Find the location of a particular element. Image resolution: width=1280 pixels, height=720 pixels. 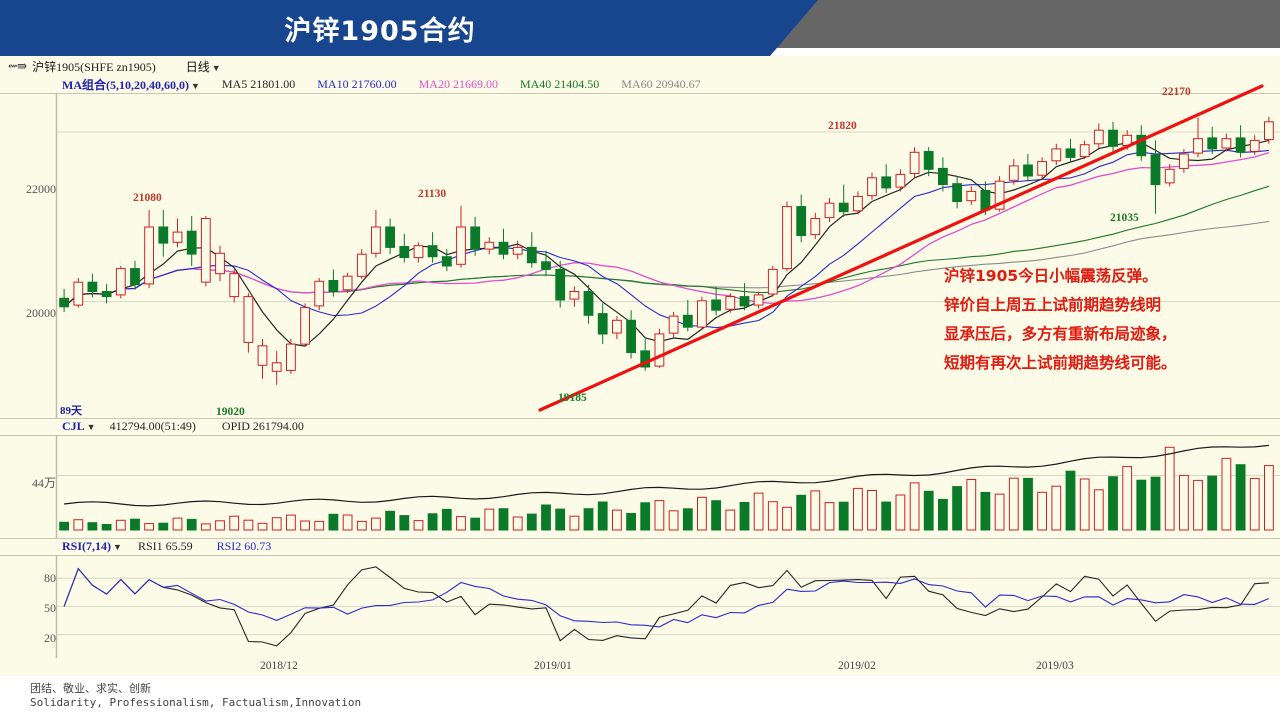

page-title: 沪锌1905合约 is located at coordinates (380, 31).